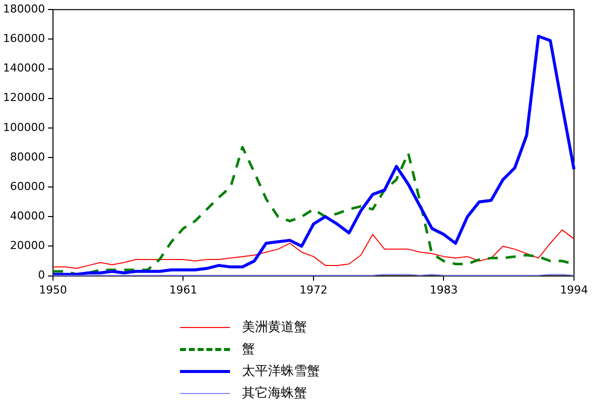 This screenshot has height=407, width=600. Describe the element at coordinates (23, 9) in the screenshot. I see `y-tick-label: 180000` at that location.